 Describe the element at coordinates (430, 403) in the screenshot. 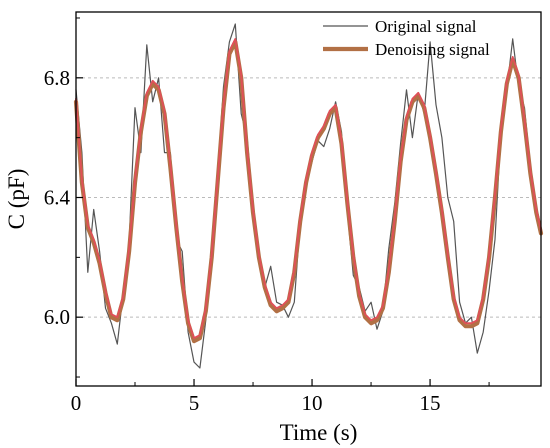

I see `x-tick-label-3: 15` at that location.